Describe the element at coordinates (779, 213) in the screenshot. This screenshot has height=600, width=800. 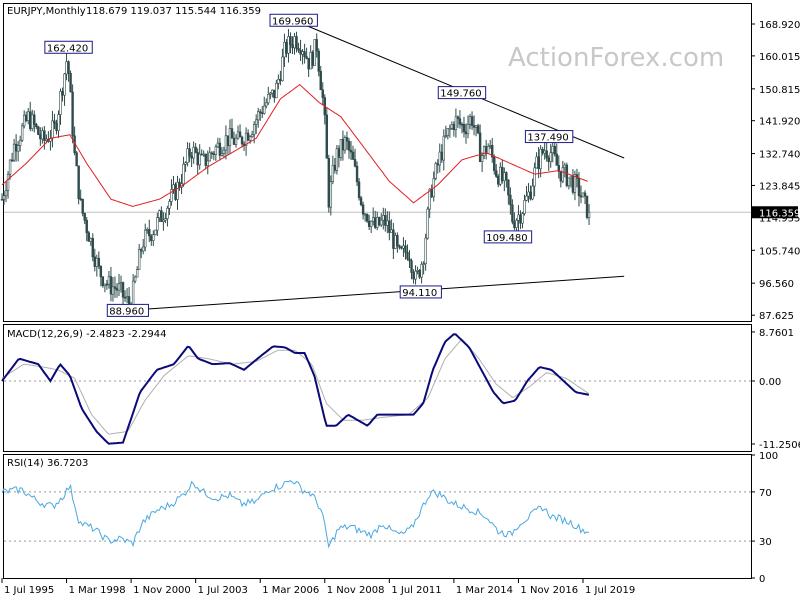
I see `last-price-label: 116.359` at that location.